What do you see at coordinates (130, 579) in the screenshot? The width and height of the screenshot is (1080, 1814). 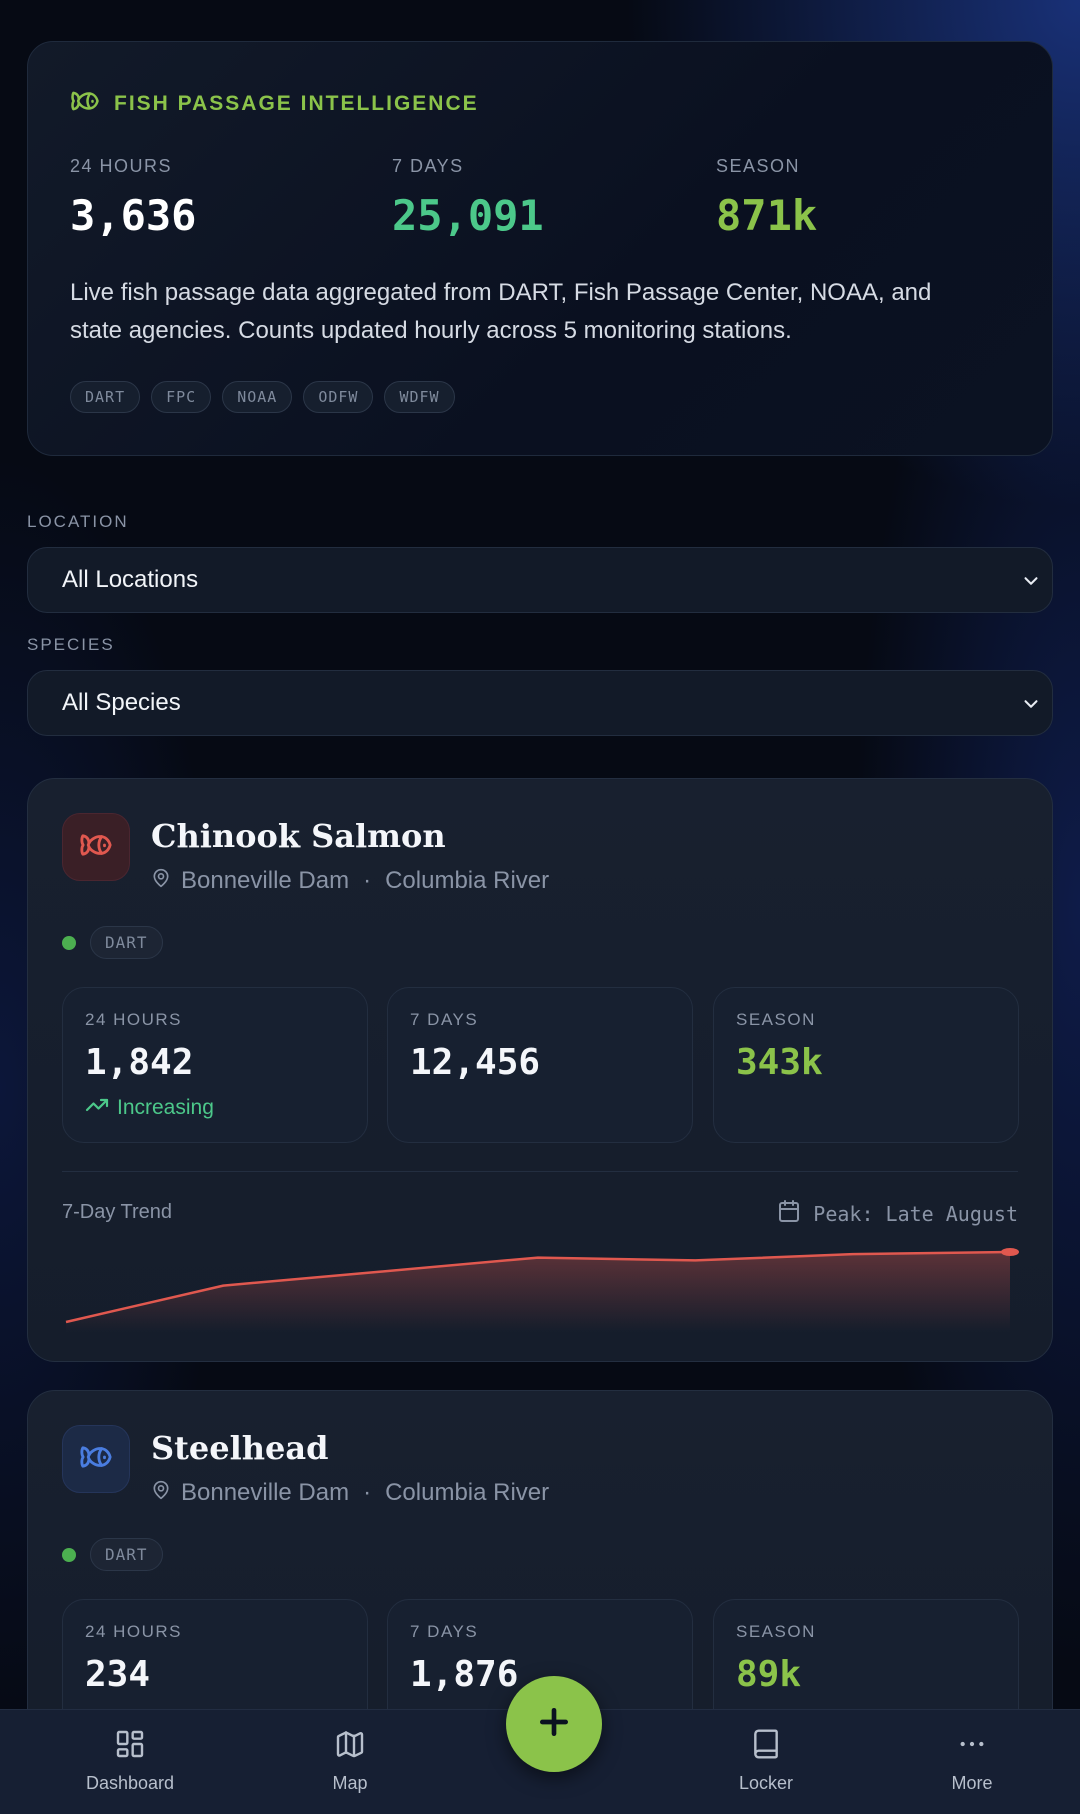 I see `location-select-value: All Locations` at bounding box center [130, 579].